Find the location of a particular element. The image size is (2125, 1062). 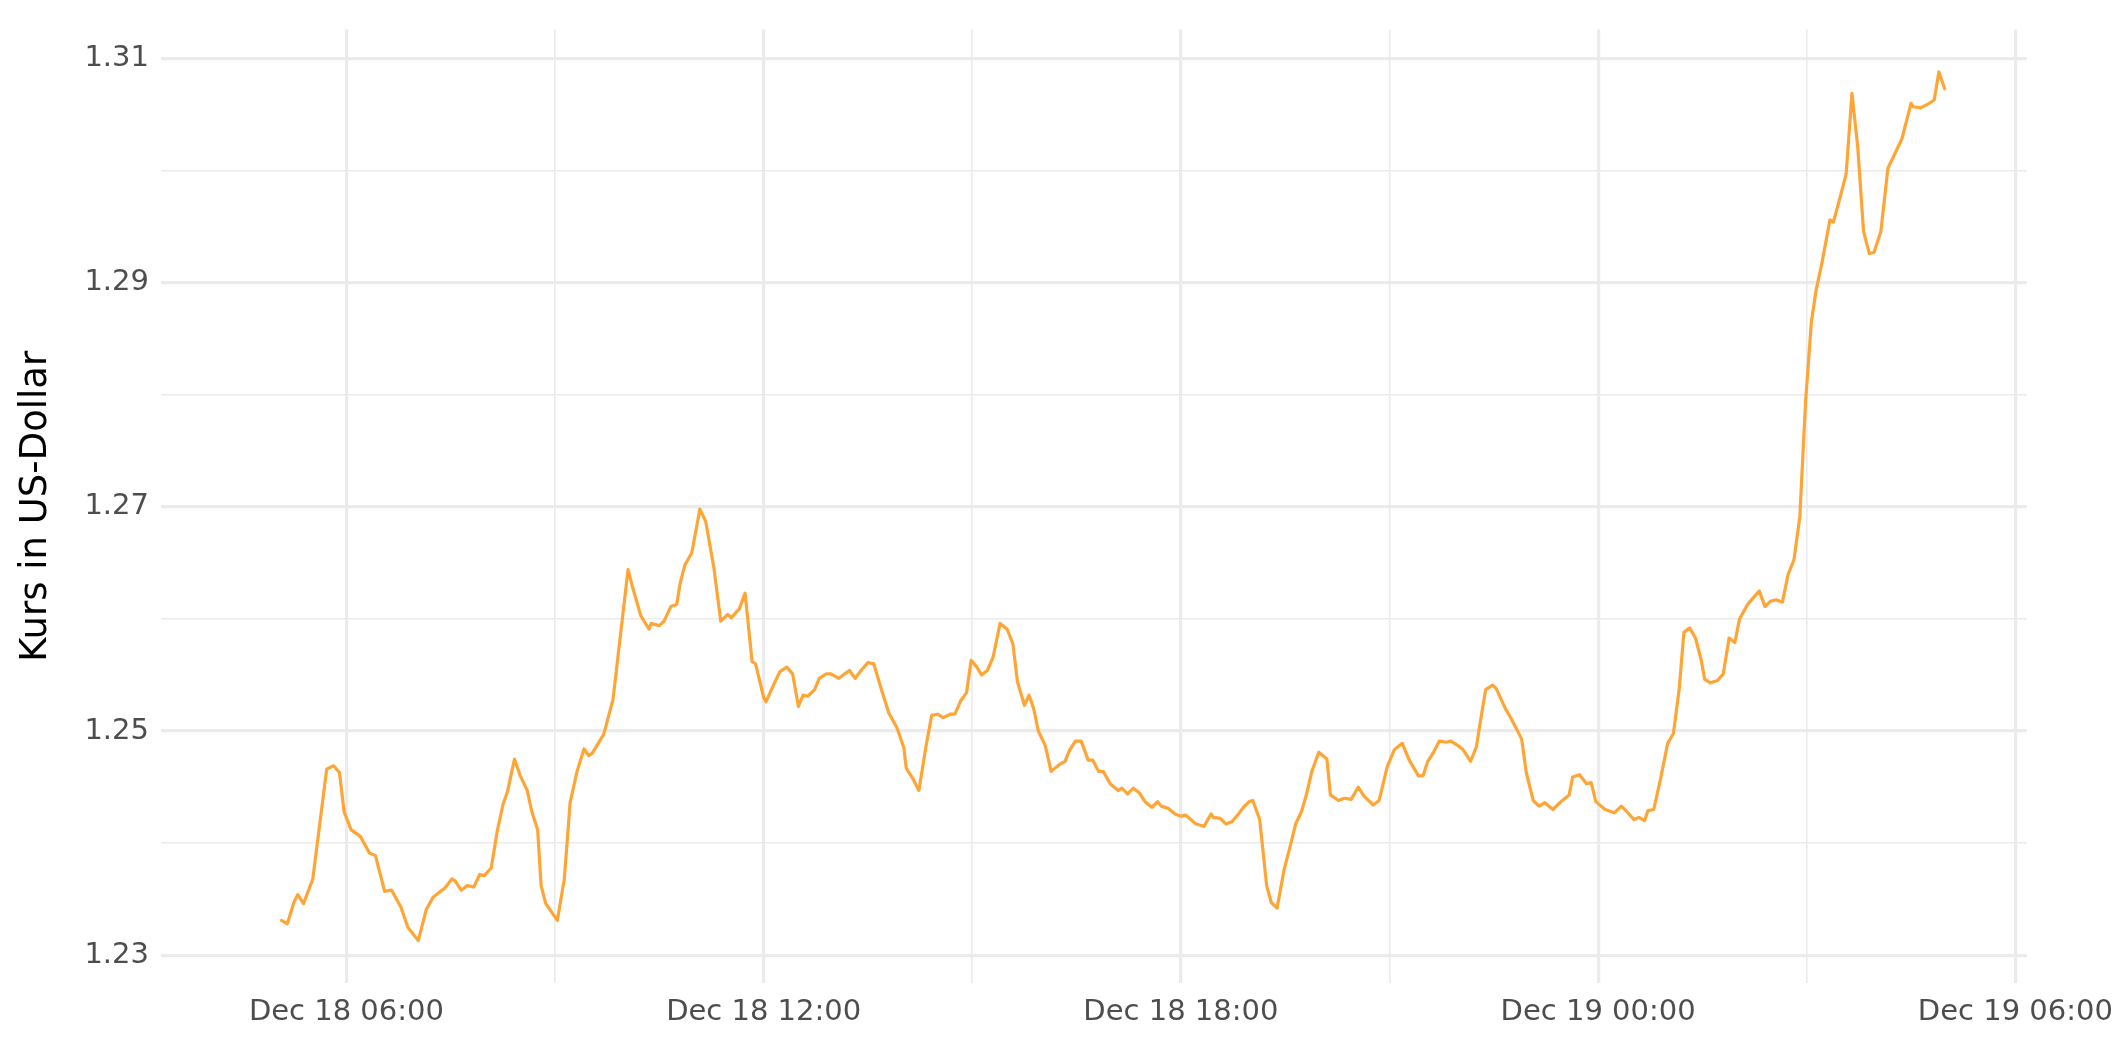

x-tick-label: Dec 19 00:00 is located at coordinates (1598, 1010).